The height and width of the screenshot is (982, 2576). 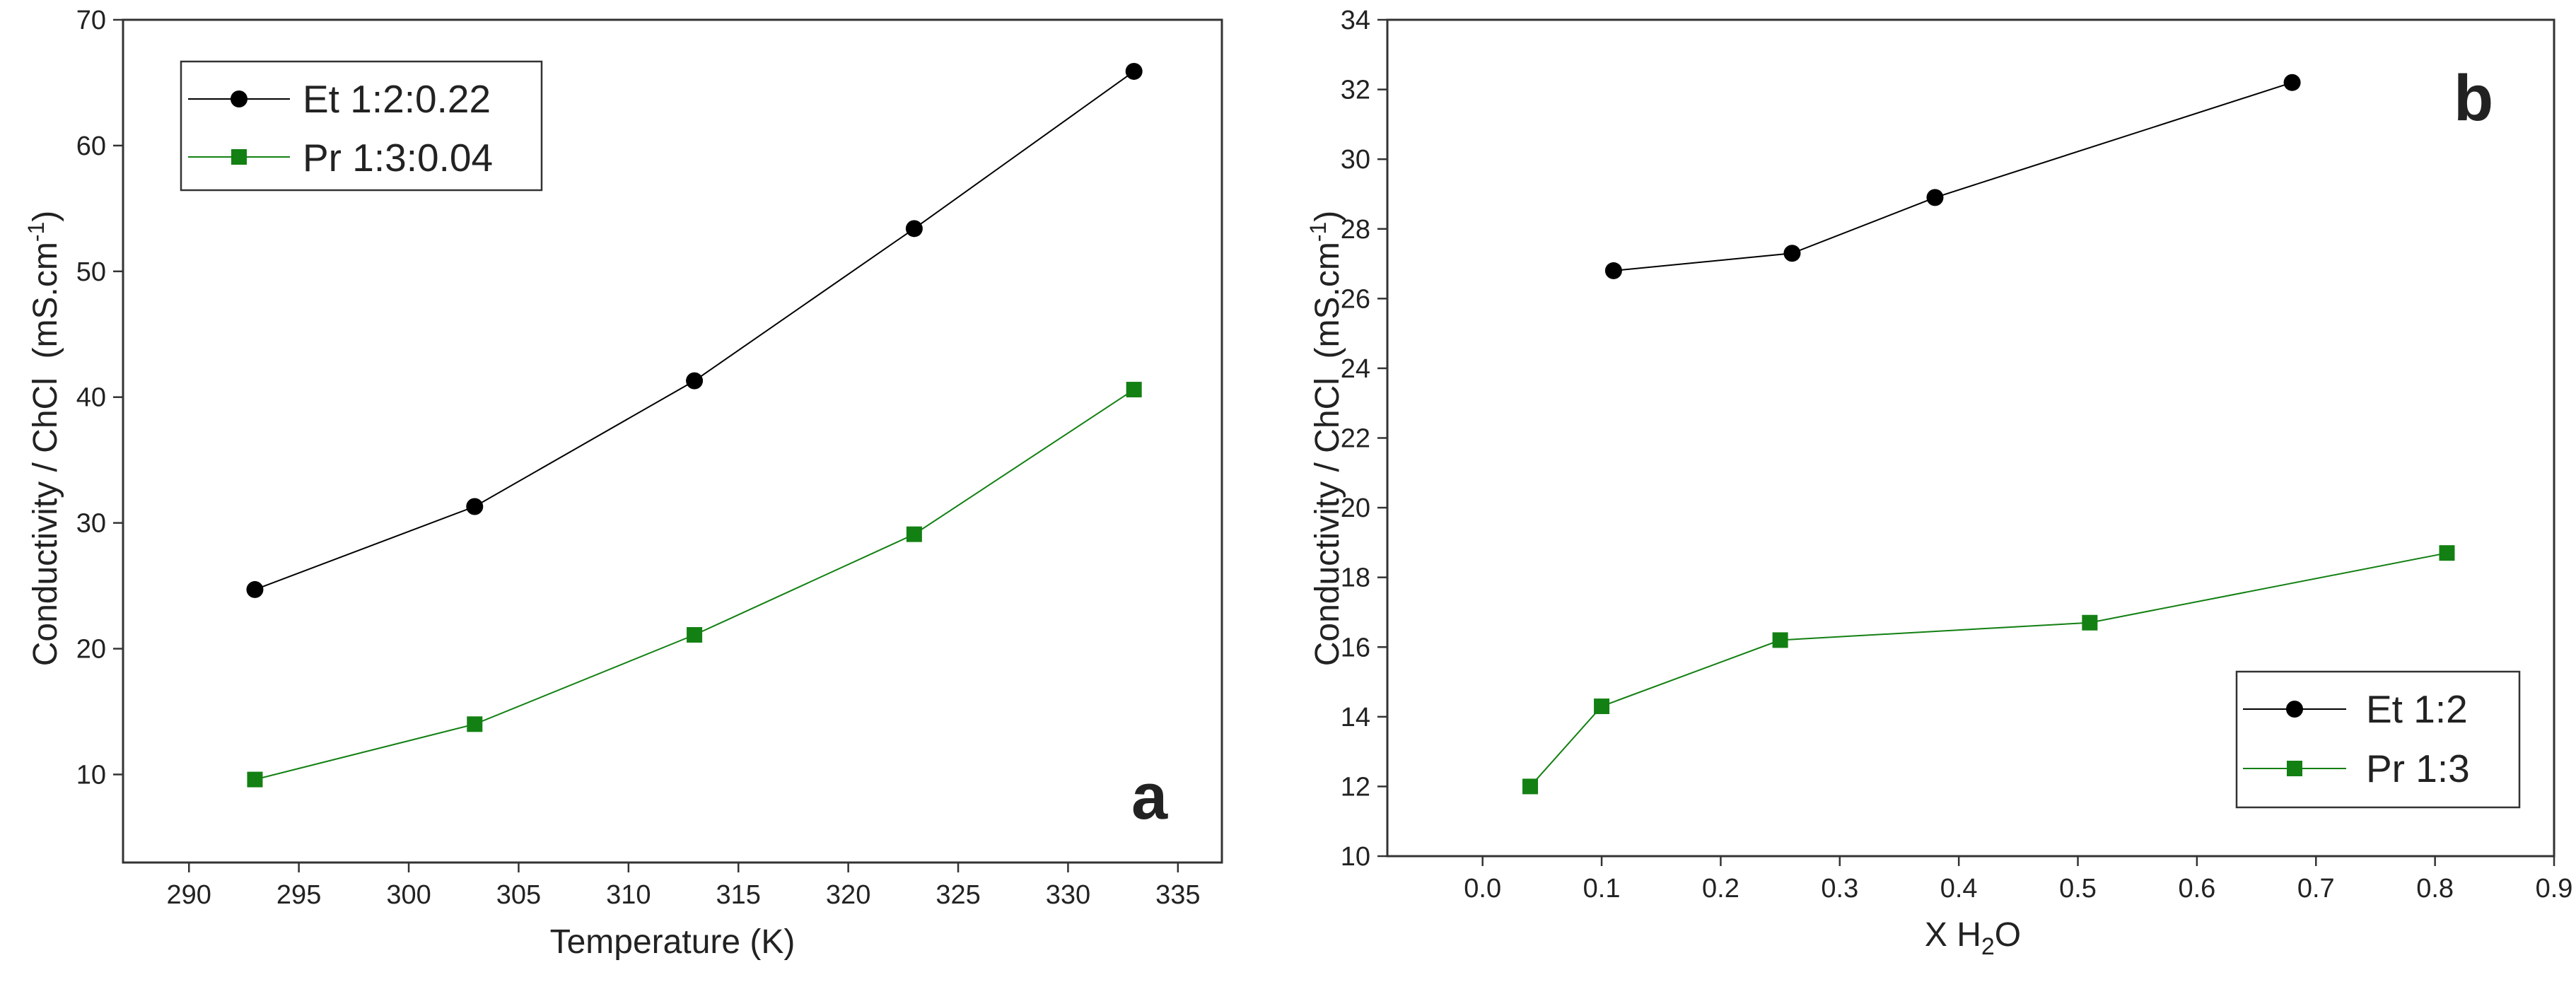 What do you see at coordinates (518, 895) in the screenshot?
I see `x-tick-label: 305` at bounding box center [518, 895].